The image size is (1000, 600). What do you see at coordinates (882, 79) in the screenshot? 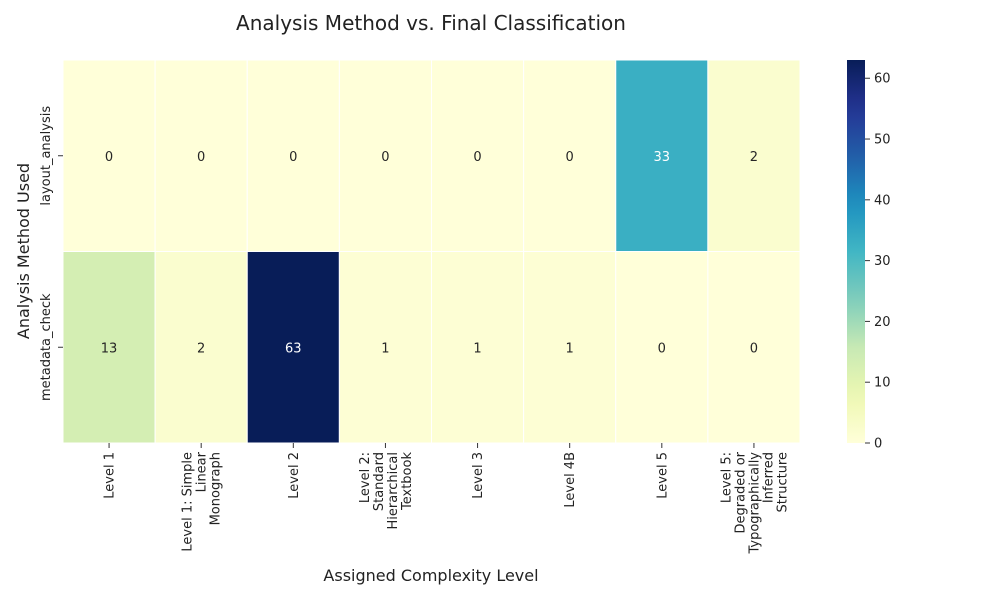
I see `colorbar-tick-label: 60` at bounding box center [882, 79].